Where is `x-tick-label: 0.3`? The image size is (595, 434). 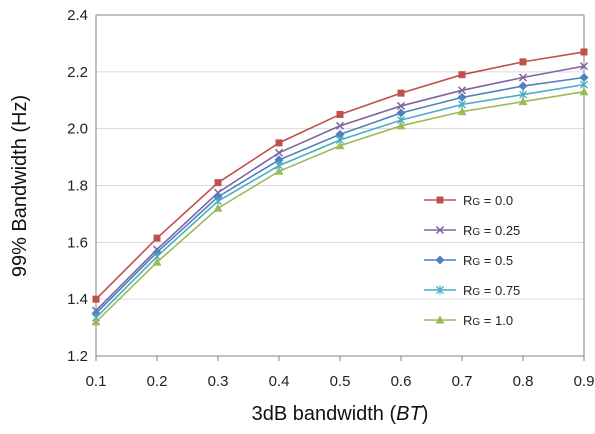
x-tick-label: 0.3 is located at coordinates (218, 381).